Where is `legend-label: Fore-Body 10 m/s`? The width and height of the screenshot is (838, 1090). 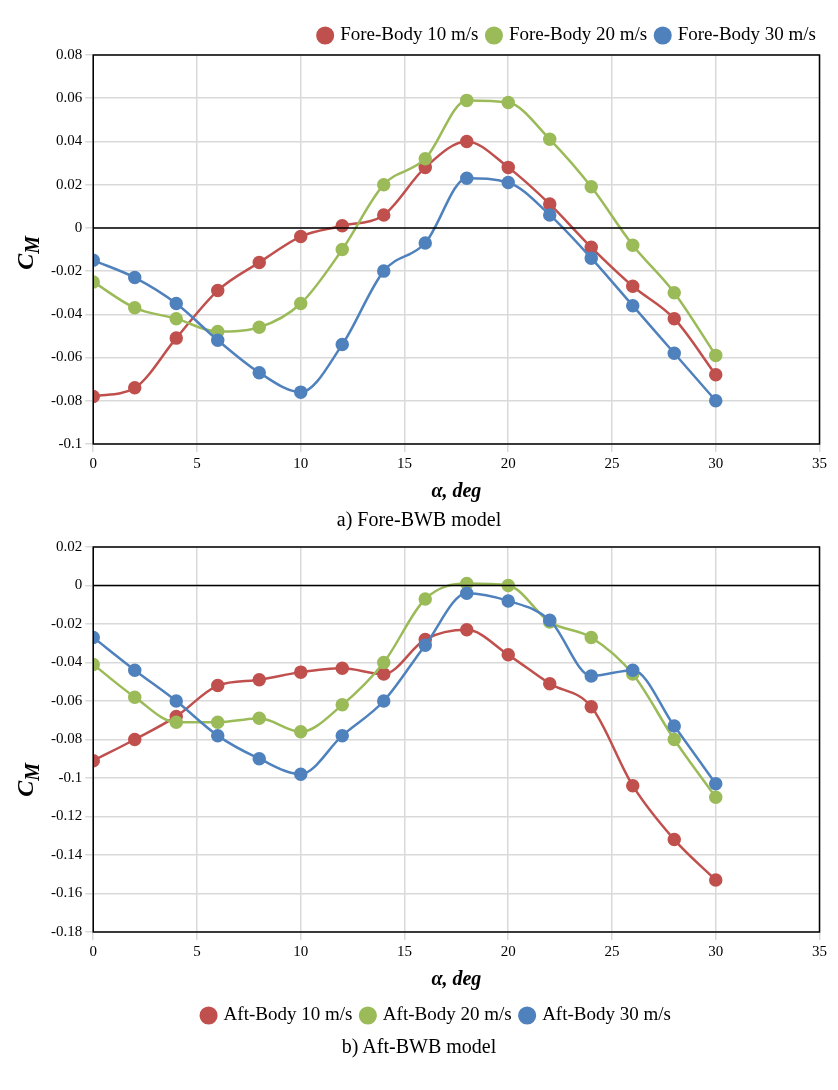
legend-label: Fore-Body 10 m/s is located at coordinates (409, 34).